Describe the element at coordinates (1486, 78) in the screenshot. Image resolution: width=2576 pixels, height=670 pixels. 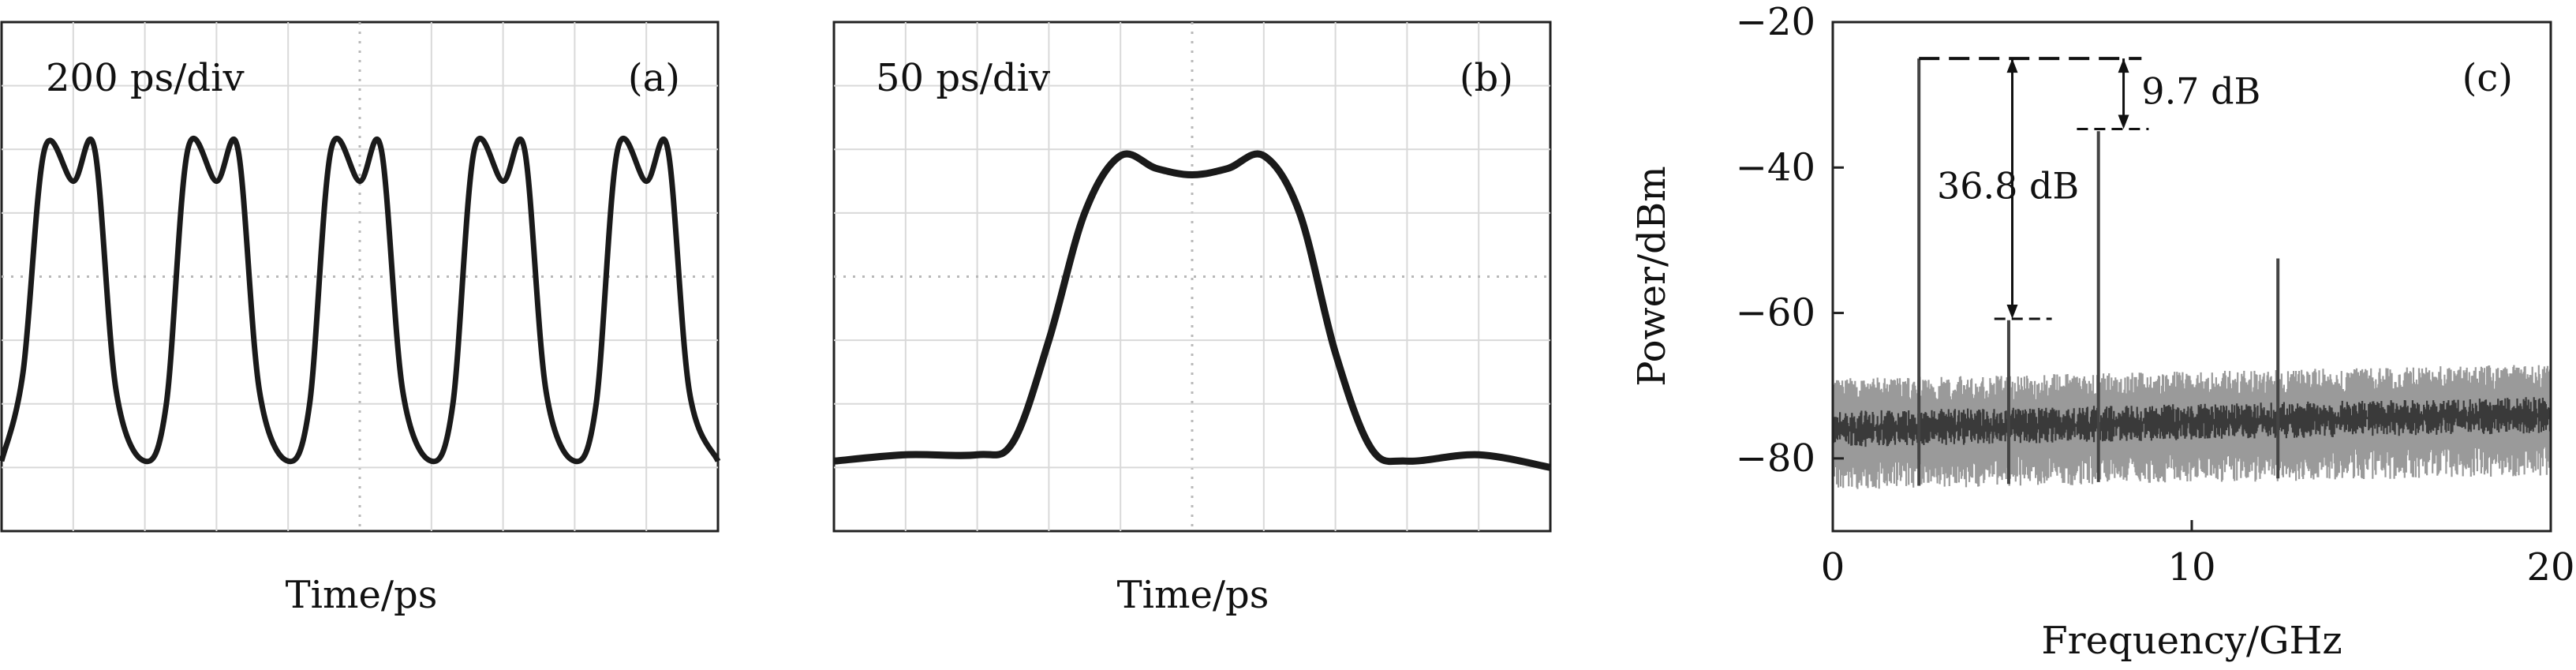
I see `panel-b-letter: (b)` at that location.